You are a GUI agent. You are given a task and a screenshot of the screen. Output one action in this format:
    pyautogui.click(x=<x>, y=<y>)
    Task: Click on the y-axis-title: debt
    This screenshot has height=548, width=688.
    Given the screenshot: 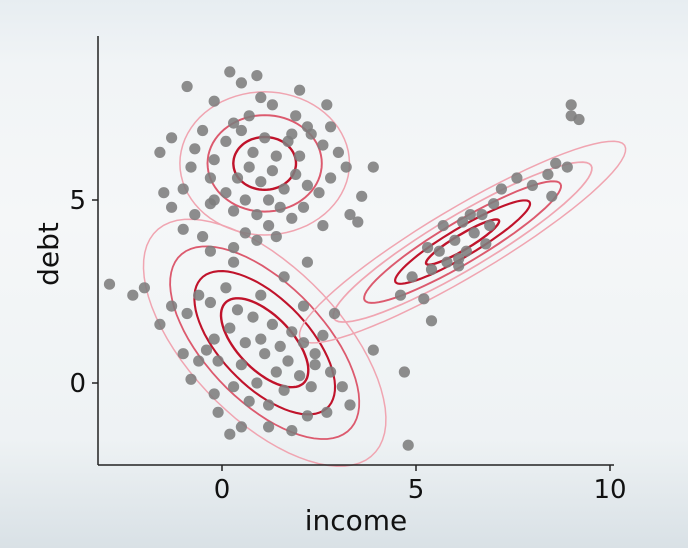 What is the action you would take?
    pyautogui.click(x=48, y=254)
    